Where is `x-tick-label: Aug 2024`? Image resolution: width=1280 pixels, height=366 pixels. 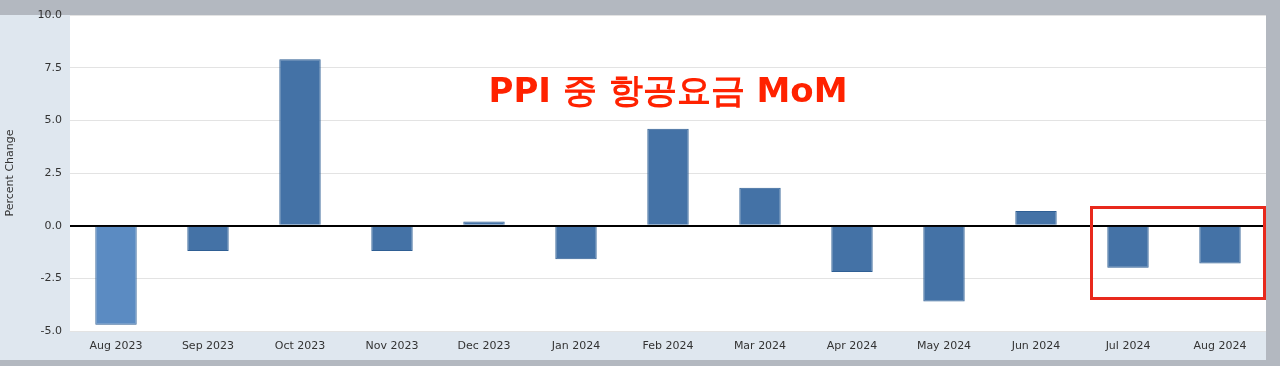
x-tick-label: Aug 2024 is located at coordinates (1220, 346).